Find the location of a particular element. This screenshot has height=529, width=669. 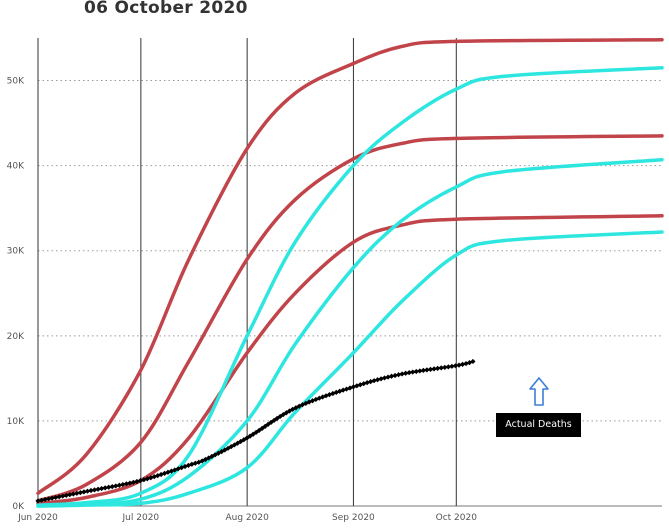

x-tick-label: Aug 2020 is located at coordinates (247, 518).